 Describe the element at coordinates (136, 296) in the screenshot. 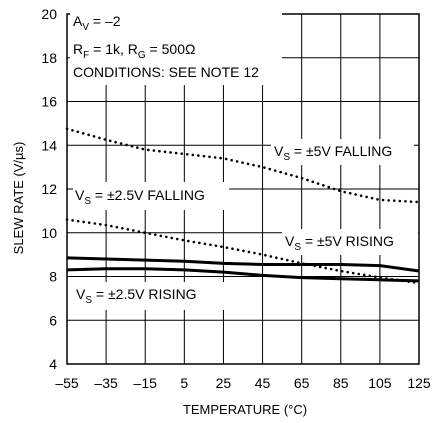

I see `svg-text: VS = ±2.5V RISING` at that location.